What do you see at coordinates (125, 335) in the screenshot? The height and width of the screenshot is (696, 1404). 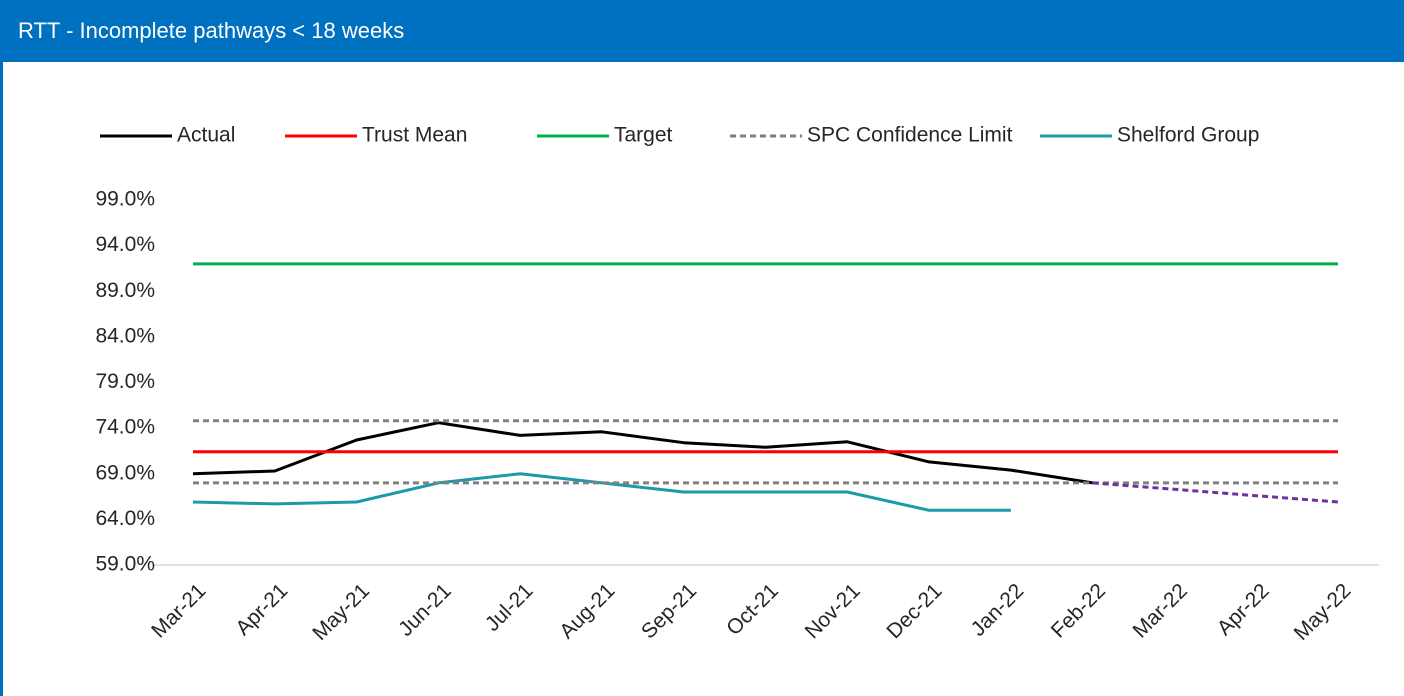 I see `y-tick-label: 84.0%` at bounding box center [125, 335].